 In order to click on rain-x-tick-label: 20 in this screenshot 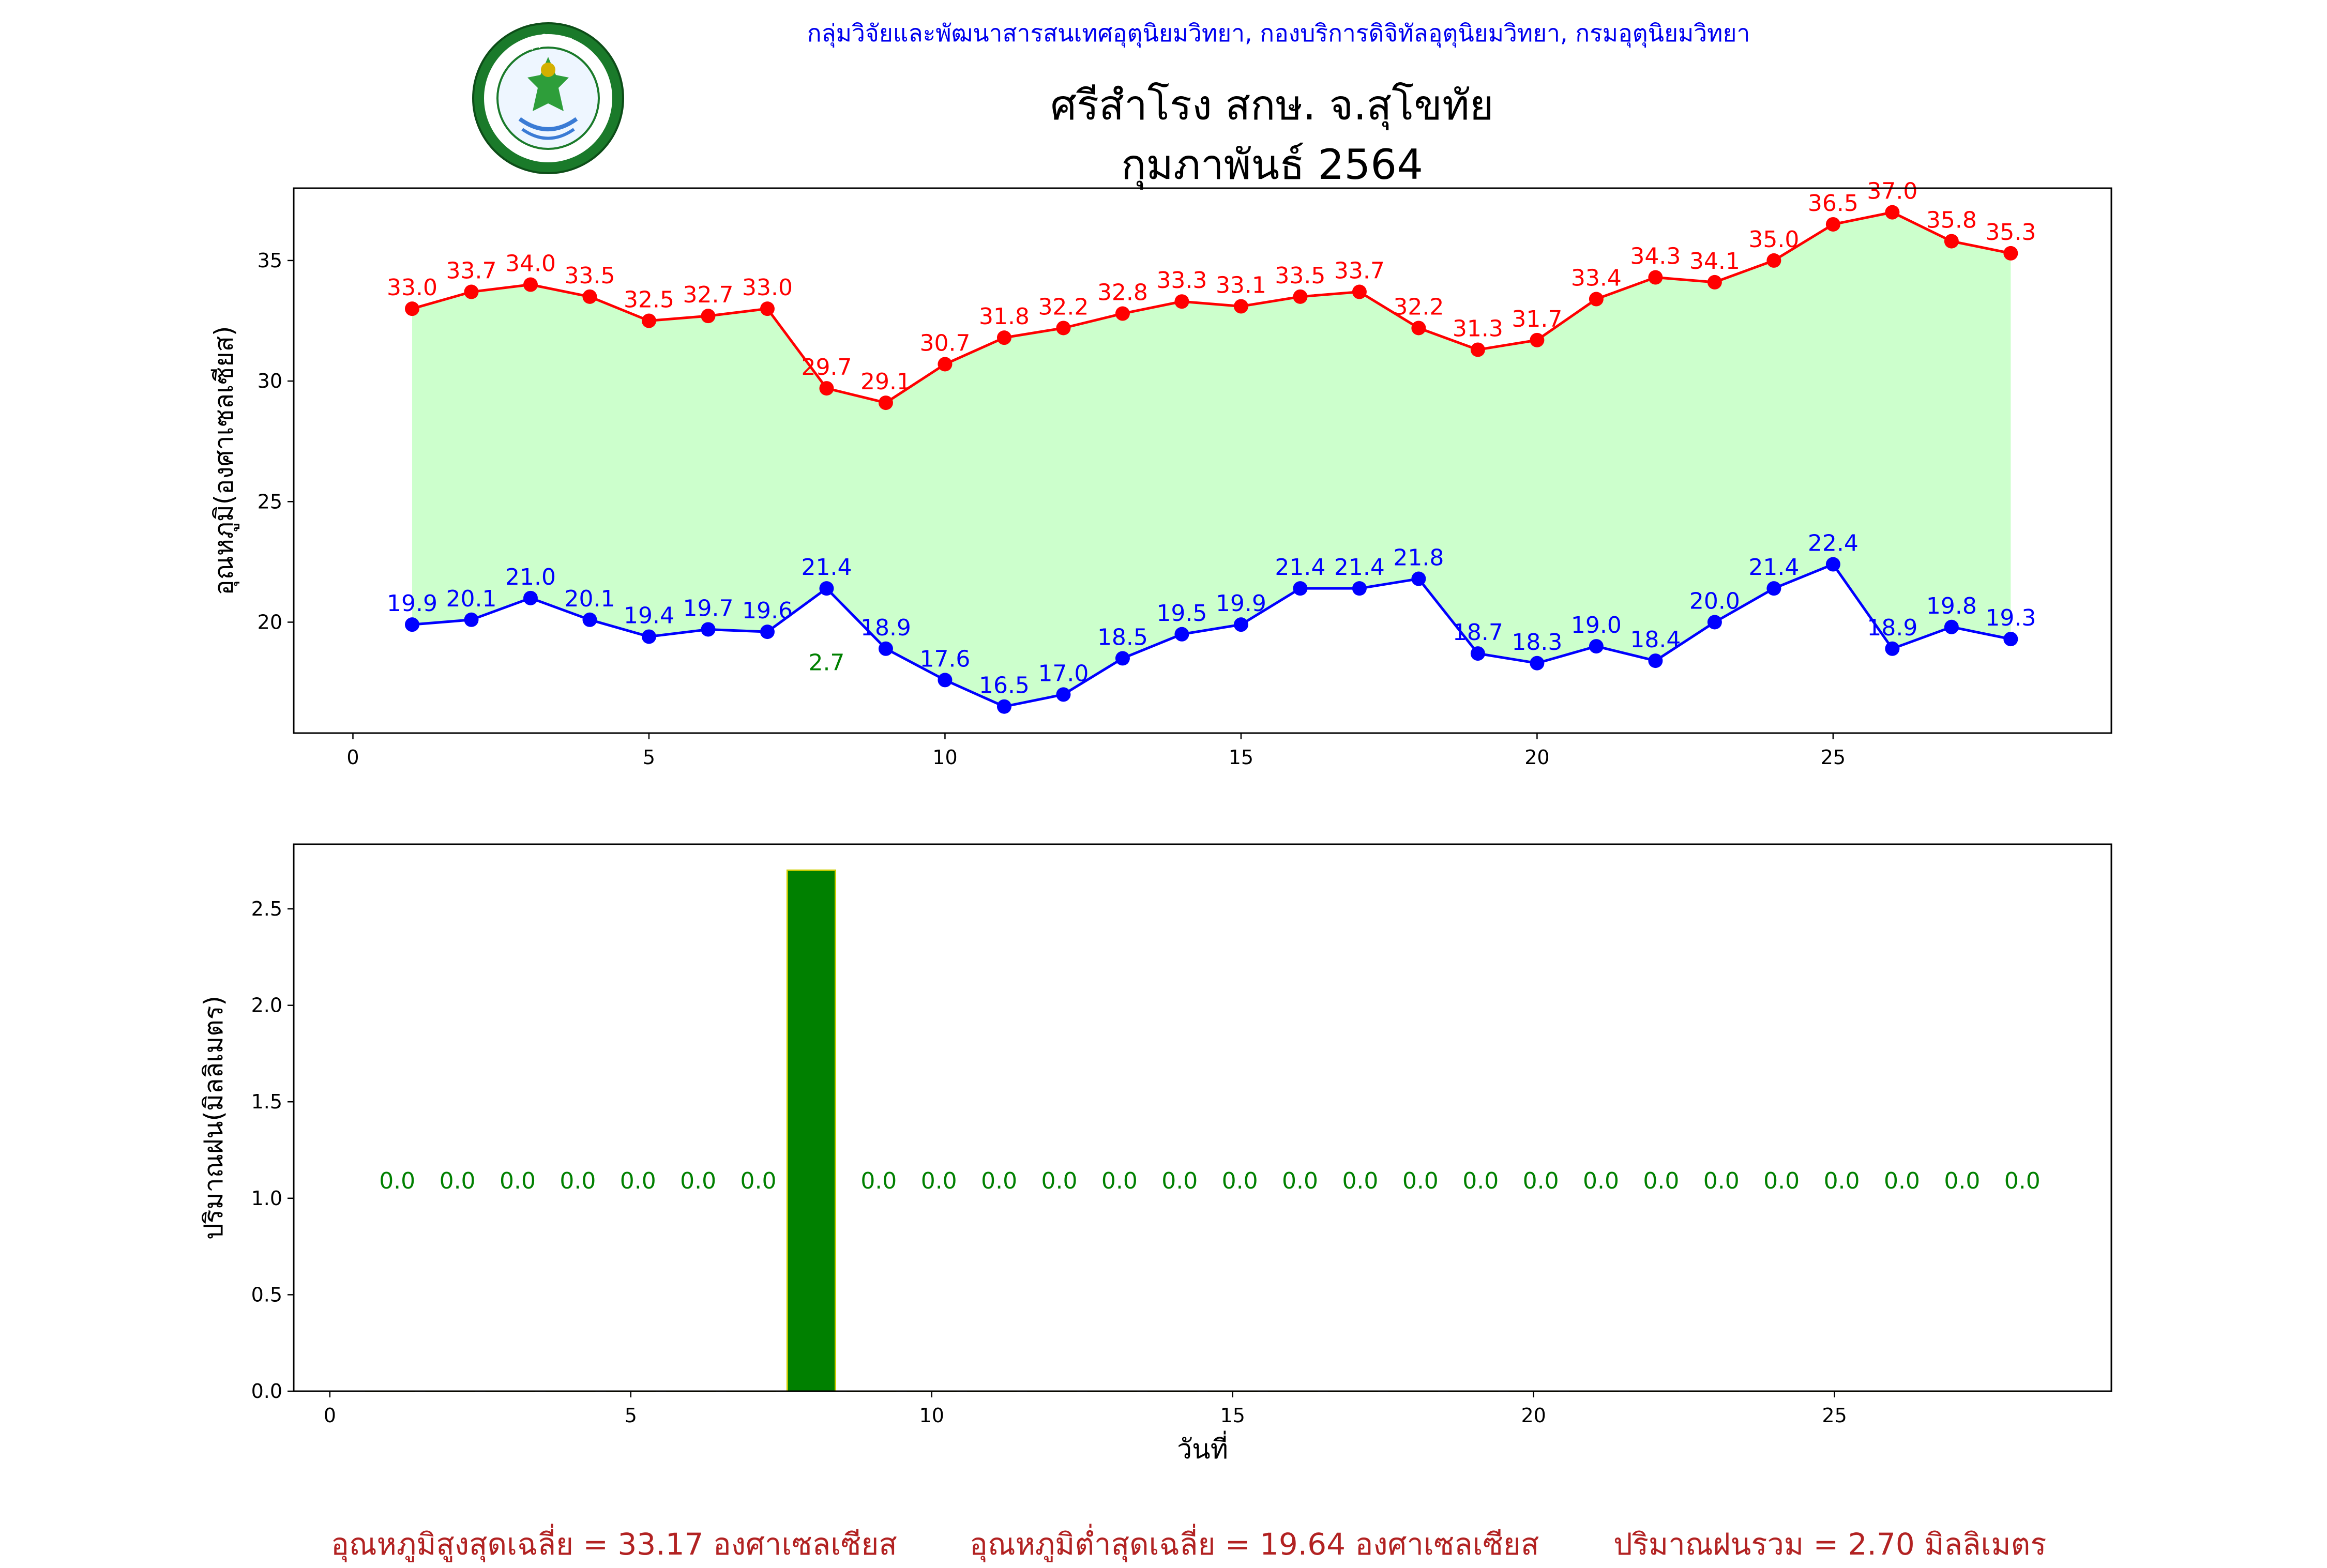, I will do `click(1533, 1415)`.